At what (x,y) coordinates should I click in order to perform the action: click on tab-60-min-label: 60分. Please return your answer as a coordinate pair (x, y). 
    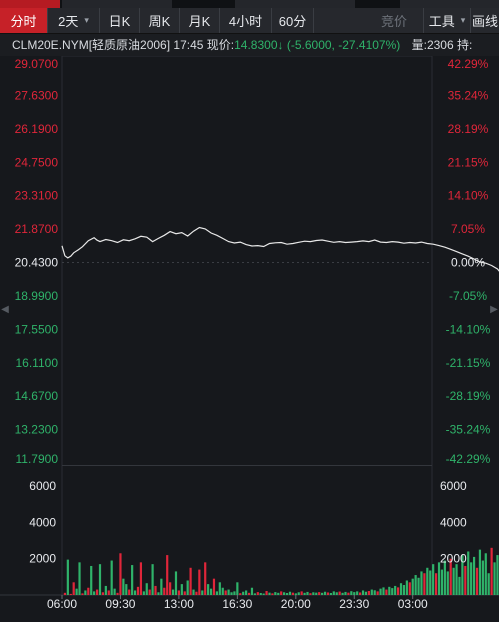
    Looking at the image, I should click on (292, 21).